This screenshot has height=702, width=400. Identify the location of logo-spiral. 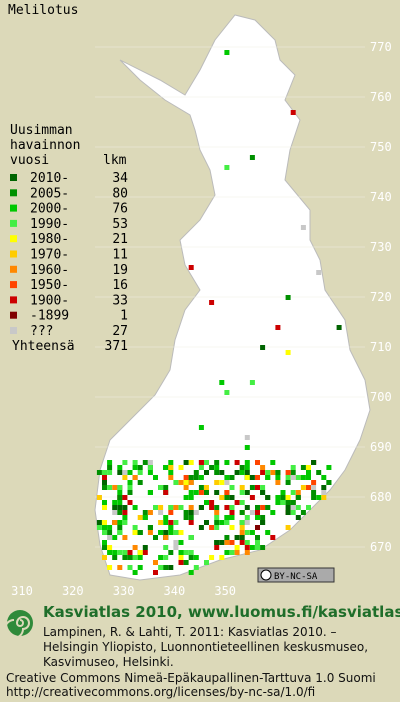
(17, 627).